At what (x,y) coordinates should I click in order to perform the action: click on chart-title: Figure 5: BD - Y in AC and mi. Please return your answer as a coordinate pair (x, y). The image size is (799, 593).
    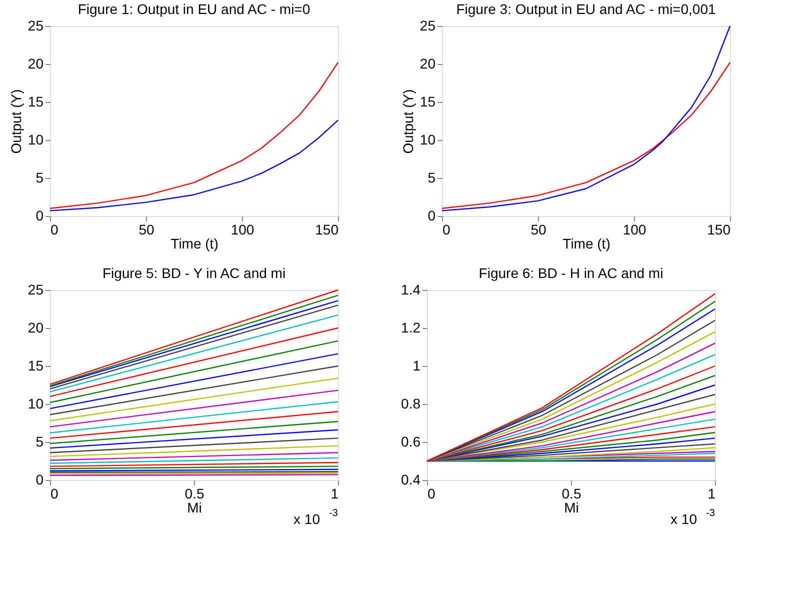
    Looking at the image, I should click on (194, 273).